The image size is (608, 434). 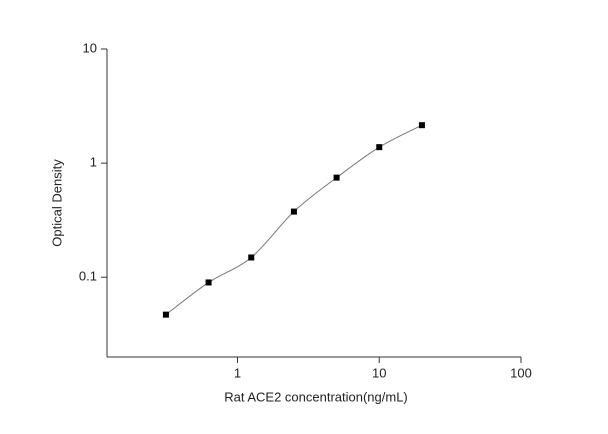 I want to click on x-axis-label: Rat ACE2 concentration(ng/mL), so click(x=316, y=396).